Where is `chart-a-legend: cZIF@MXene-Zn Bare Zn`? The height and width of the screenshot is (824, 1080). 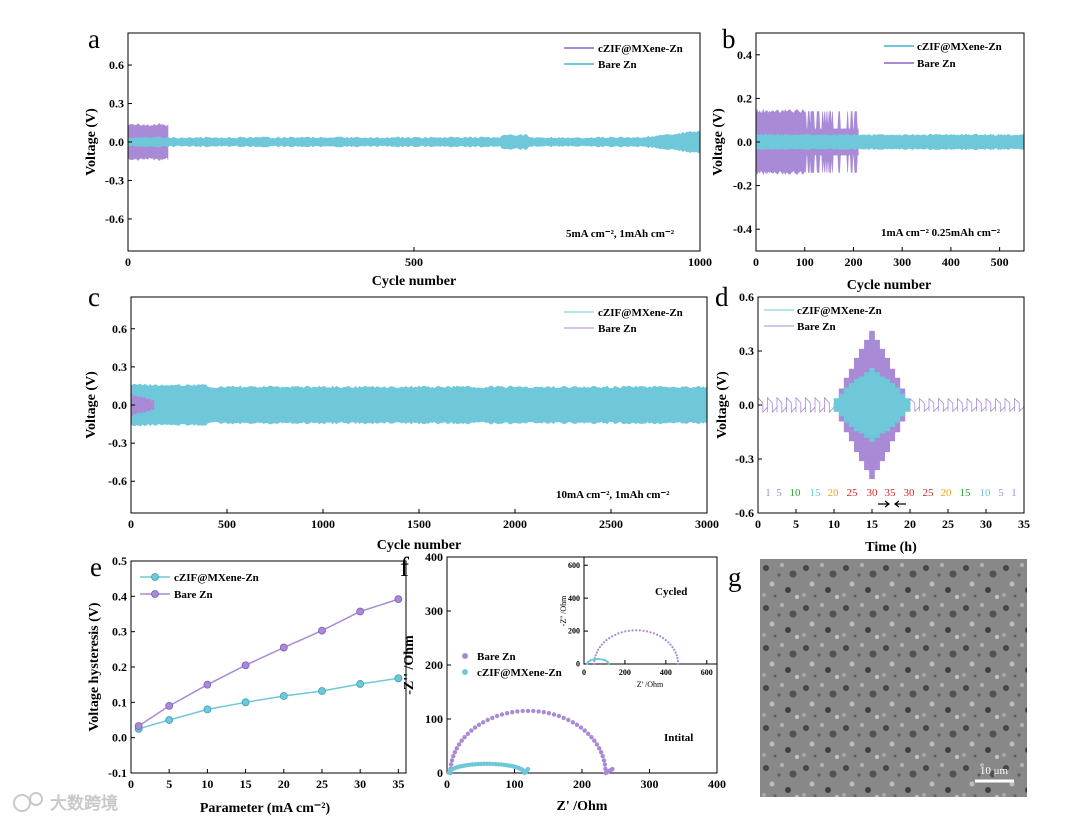
chart-a-legend: cZIF@MXene-Zn Bare Zn is located at coordinates (623, 57).